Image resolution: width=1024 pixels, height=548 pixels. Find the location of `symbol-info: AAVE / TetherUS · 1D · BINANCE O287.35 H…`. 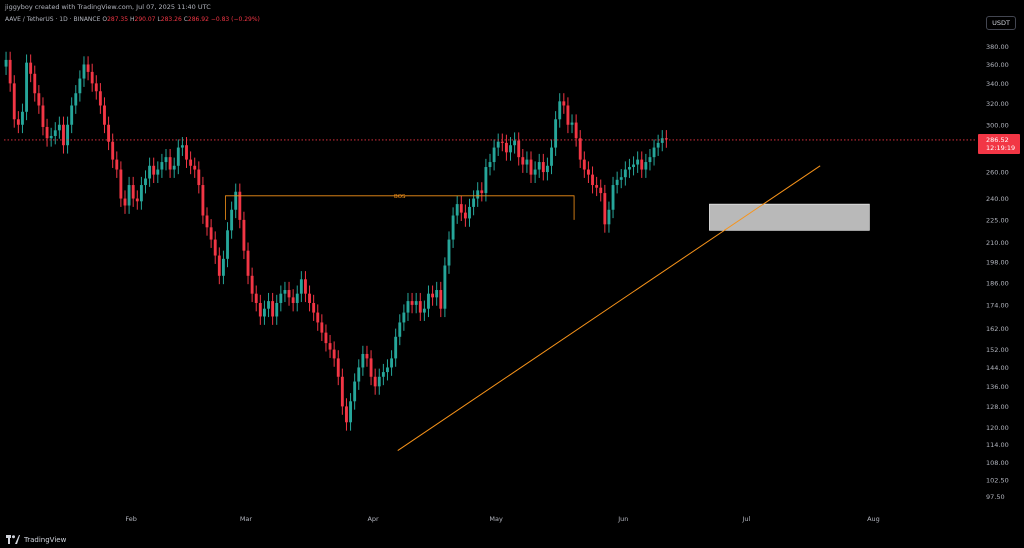

symbol-info: AAVE / TetherUS · 1D · BINANCE O287.35 H… is located at coordinates (132, 19).